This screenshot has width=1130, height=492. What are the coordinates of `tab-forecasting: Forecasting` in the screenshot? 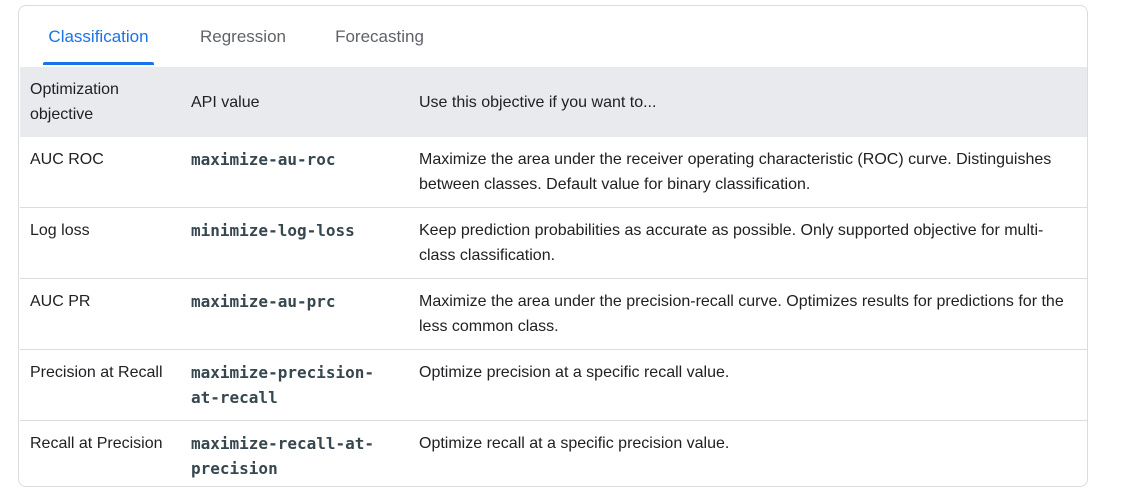 It's located at (379, 36).